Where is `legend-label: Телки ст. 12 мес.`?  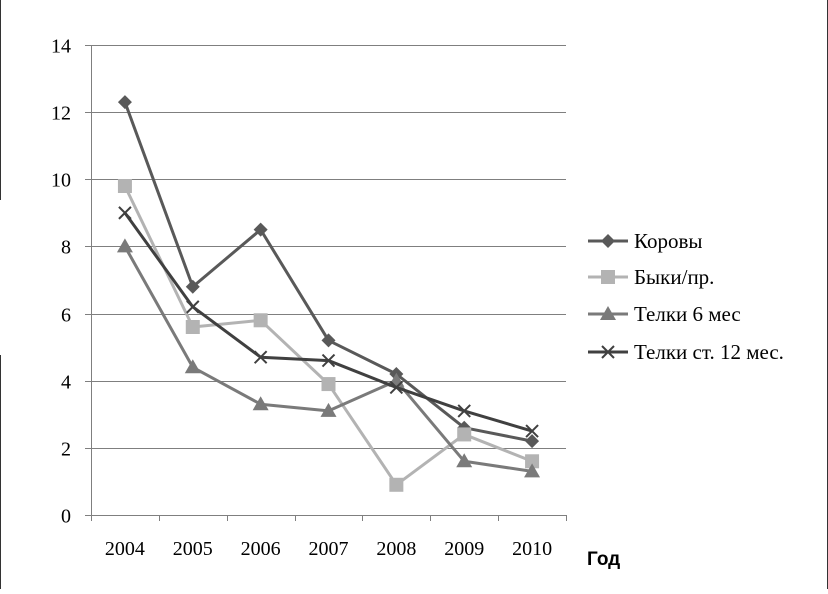
legend-label: Телки ст. 12 мес. is located at coordinates (709, 352).